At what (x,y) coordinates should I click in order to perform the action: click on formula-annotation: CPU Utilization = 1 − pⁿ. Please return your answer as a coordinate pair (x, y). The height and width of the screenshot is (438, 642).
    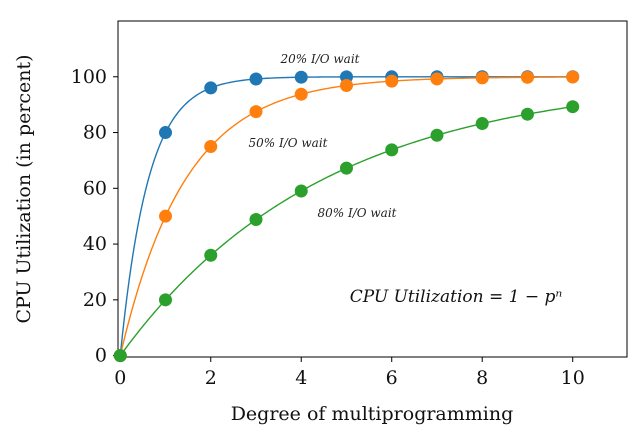
    Looking at the image, I should click on (456, 297).